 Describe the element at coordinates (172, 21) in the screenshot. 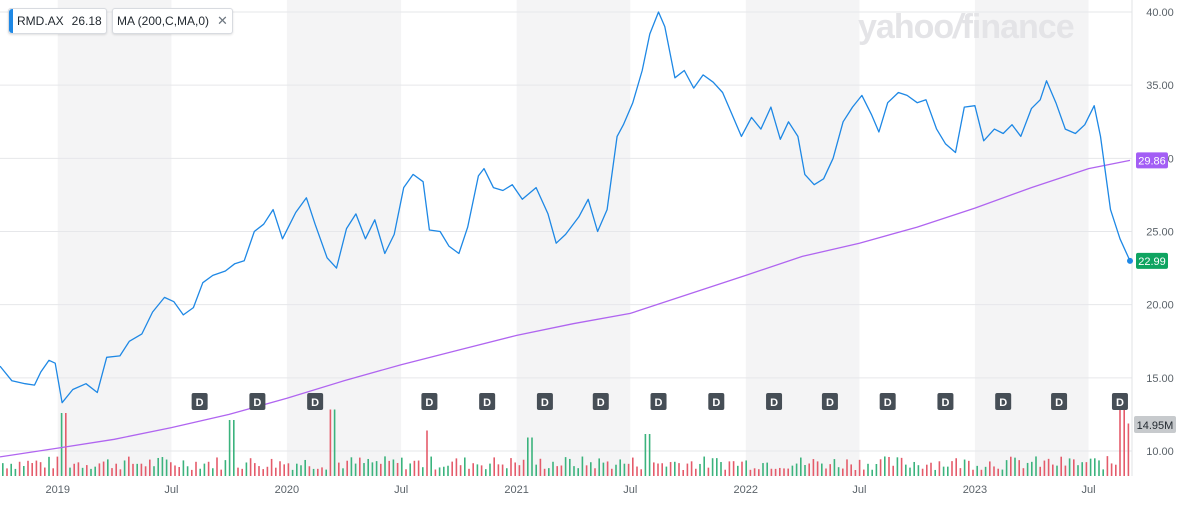

I see `moving-average-legend: MA (200,C,MA,0) ✕` at that location.